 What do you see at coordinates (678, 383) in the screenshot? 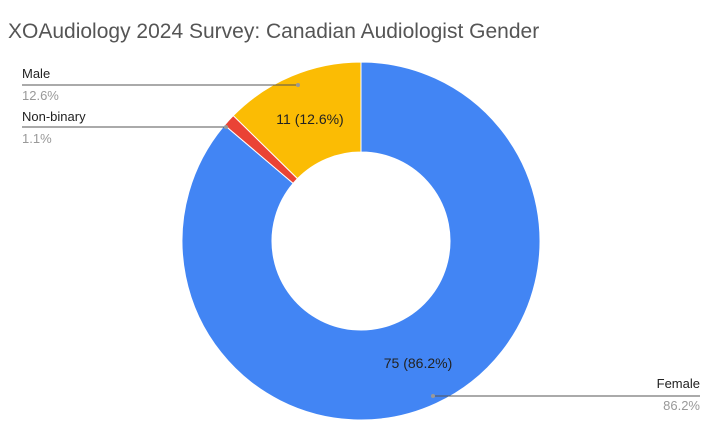
I see `legend-name-female: Female` at bounding box center [678, 383].